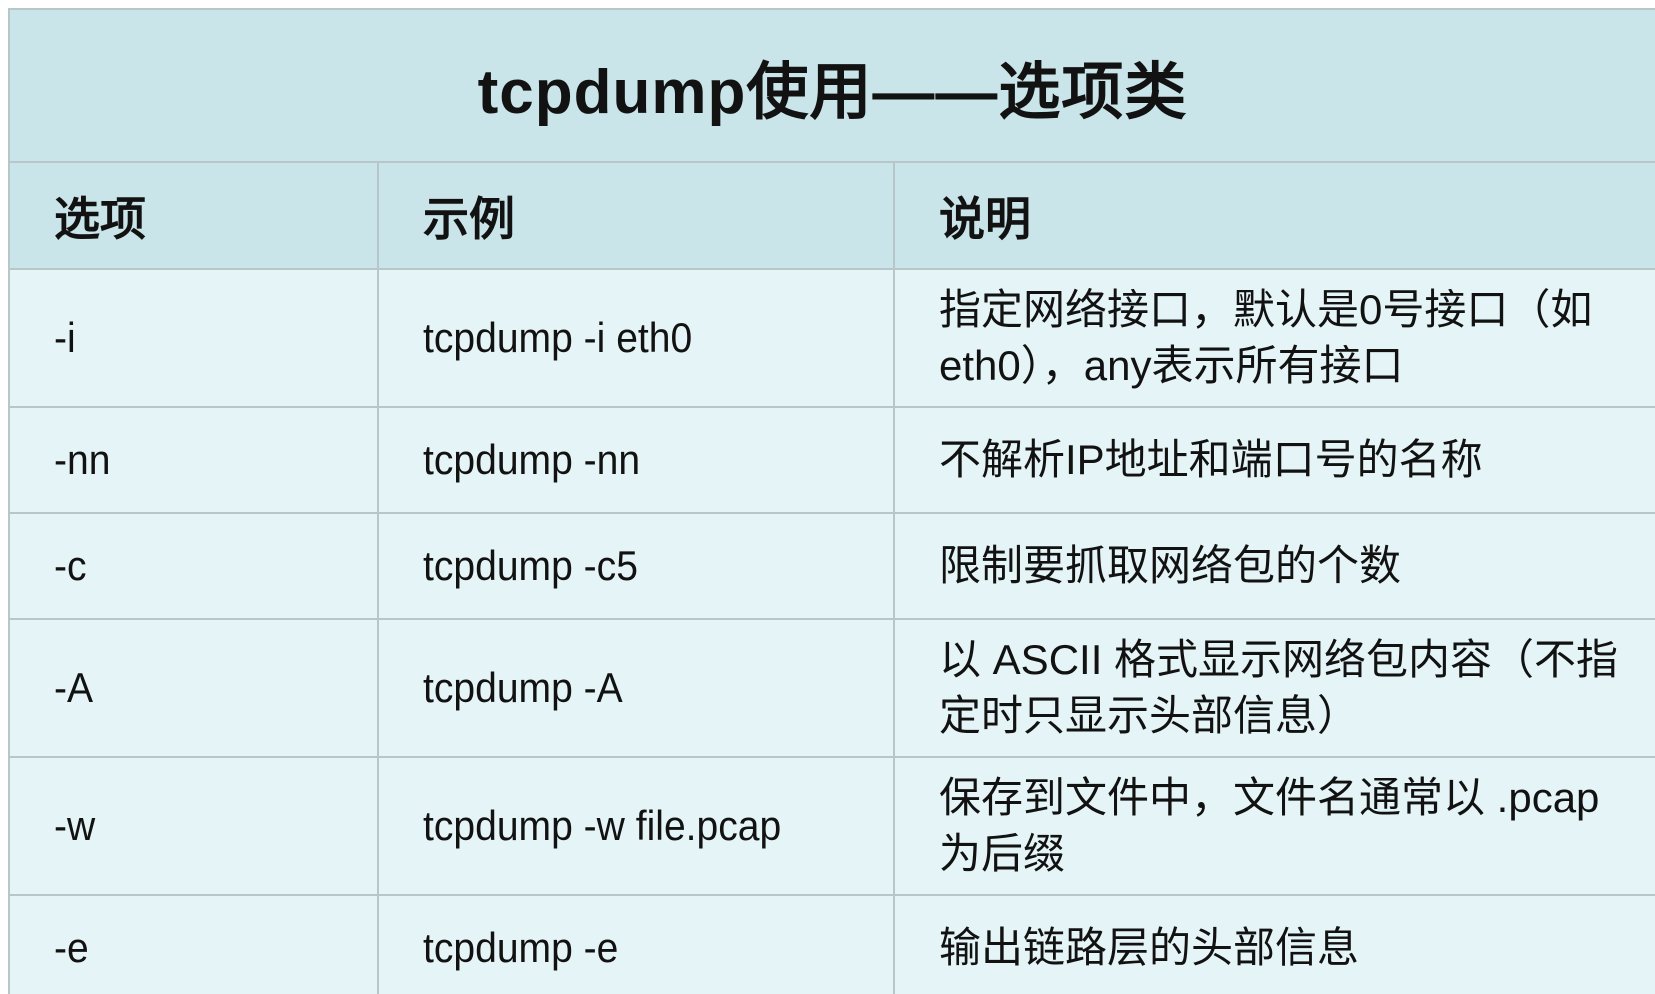 The image size is (1655, 994). Describe the element at coordinates (1279, 687) in the screenshot. I see `description-cell-text: 以 ASCII 格式显示网络包内容（不指定时只显示头部信息）` at that location.